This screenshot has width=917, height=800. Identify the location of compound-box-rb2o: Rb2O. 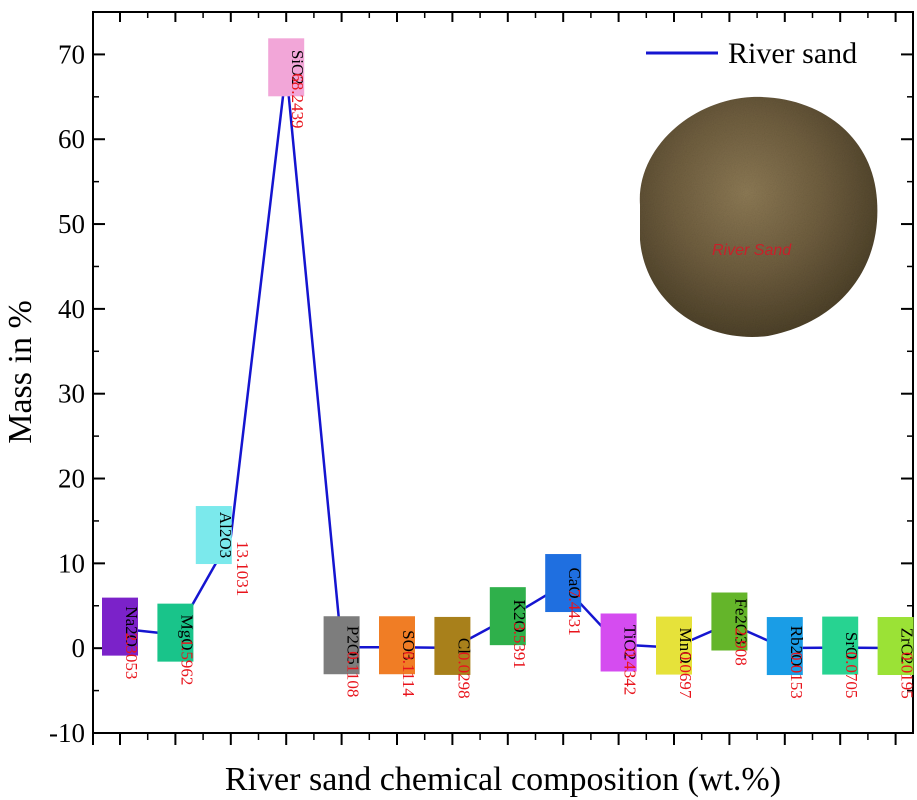
(786, 646).